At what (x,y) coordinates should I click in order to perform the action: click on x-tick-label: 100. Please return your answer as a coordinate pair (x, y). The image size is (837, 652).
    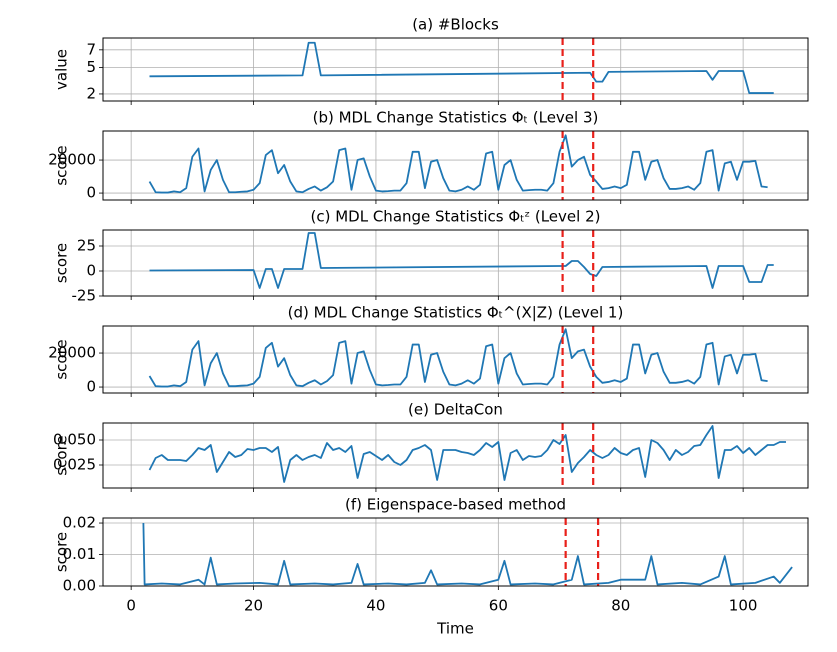
    Looking at the image, I should click on (743, 606).